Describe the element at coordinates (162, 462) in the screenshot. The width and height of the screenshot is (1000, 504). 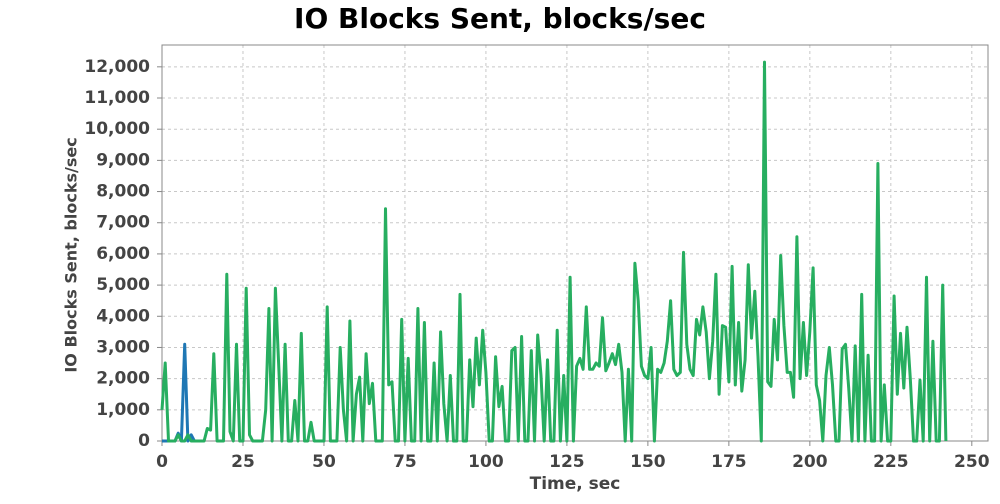
I see `x-tick-label: 0` at that location.